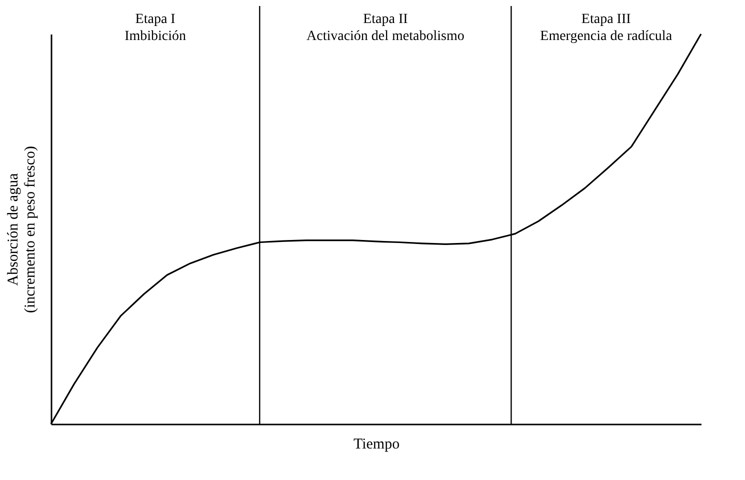 This screenshot has height=480, width=745. I want to click on x-axis-title: Tiempo, so click(376, 444).